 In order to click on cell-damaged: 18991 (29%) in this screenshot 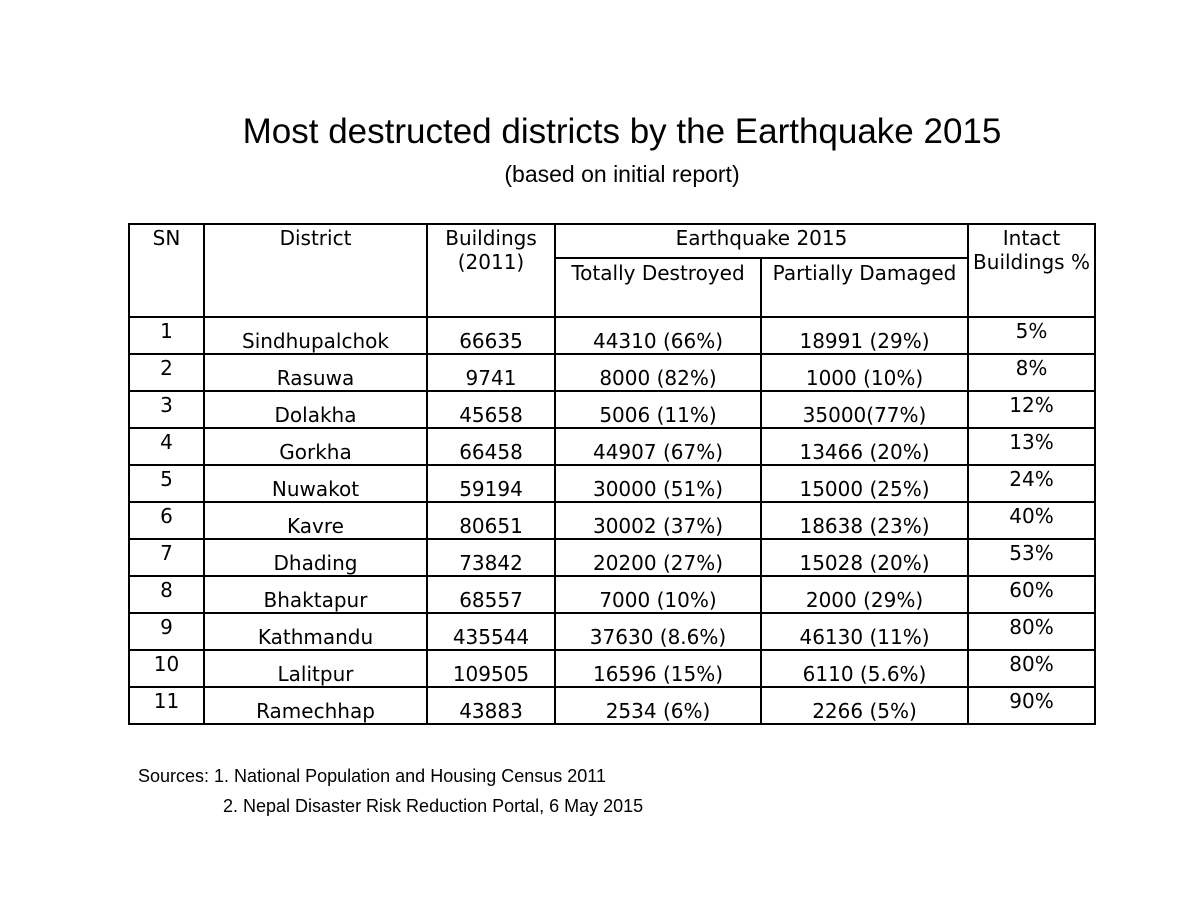, I will do `click(864, 335)`.